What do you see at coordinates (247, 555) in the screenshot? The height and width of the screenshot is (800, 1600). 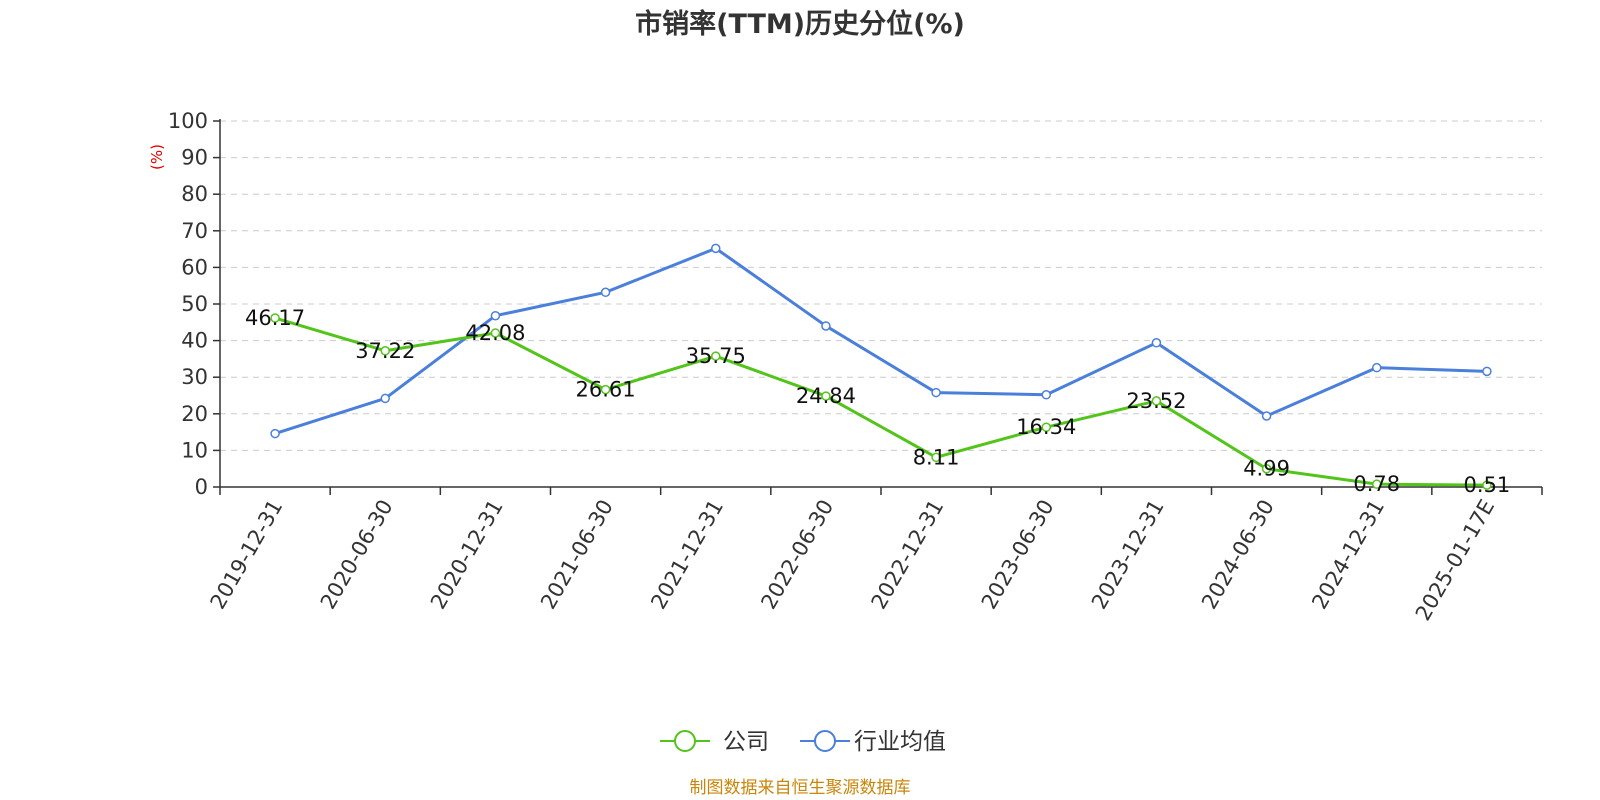 I see `x-tick-label: 2019-12-31` at bounding box center [247, 555].